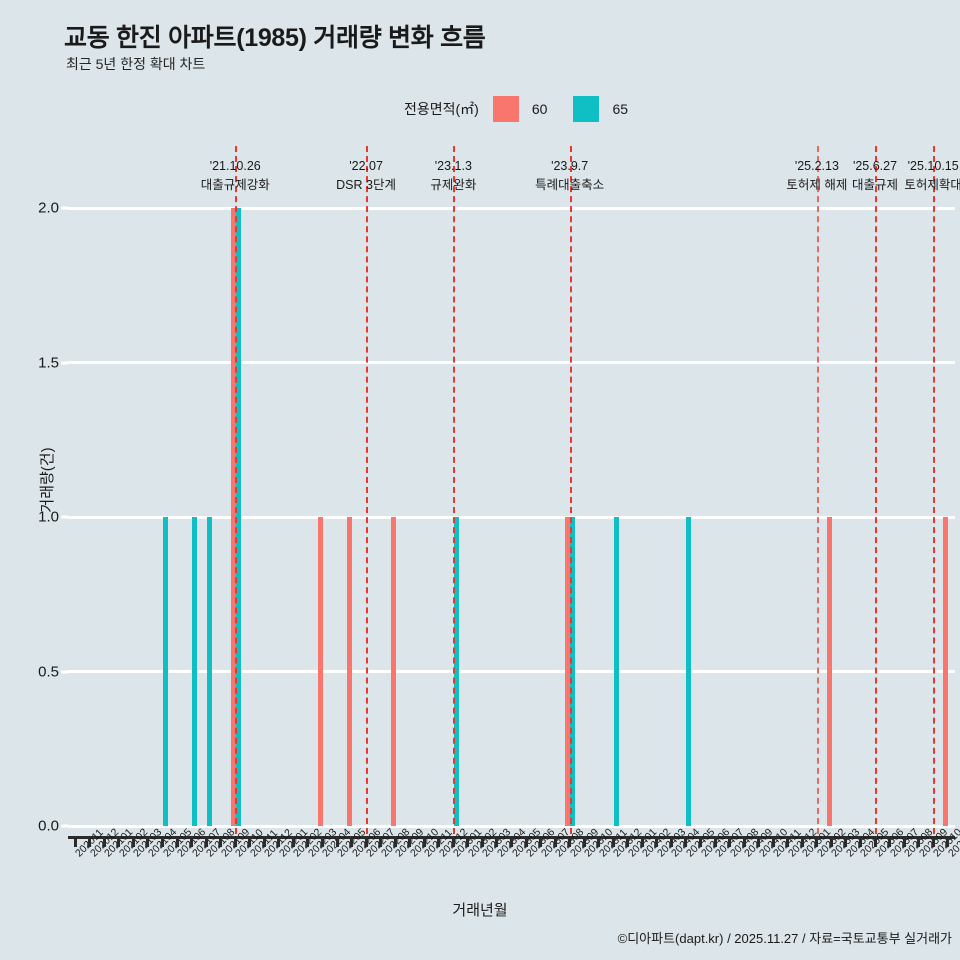 Image resolution: width=960 pixels, height=960 pixels. What do you see at coordinates (48, 517) in the screenshot?
I see `y-axis-tick-label: 1.0` at bounding box center [48, 517].